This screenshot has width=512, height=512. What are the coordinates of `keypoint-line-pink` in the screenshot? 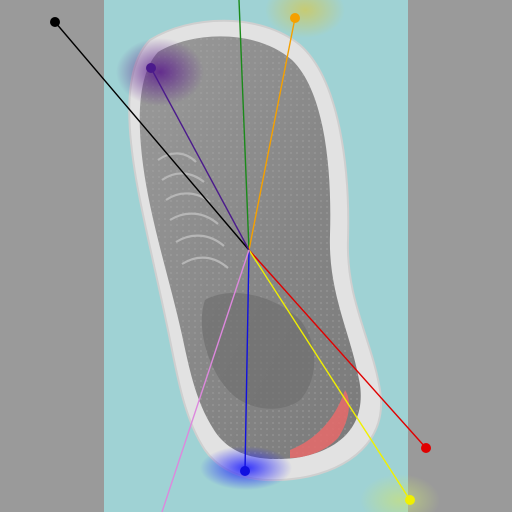 It's located at (205, 380).